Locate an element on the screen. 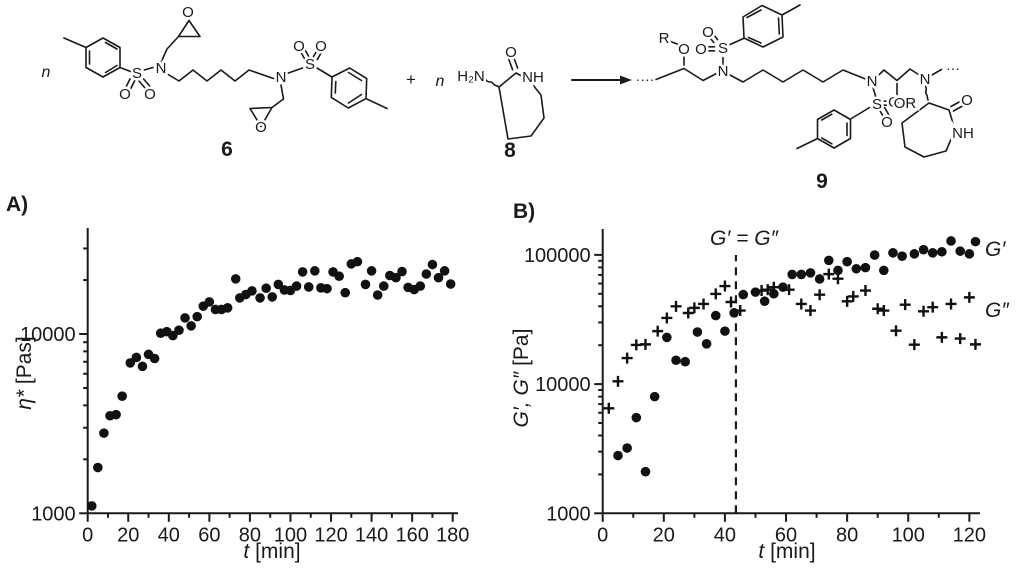  compound-8-bonds is located at coordinates (514, 98).